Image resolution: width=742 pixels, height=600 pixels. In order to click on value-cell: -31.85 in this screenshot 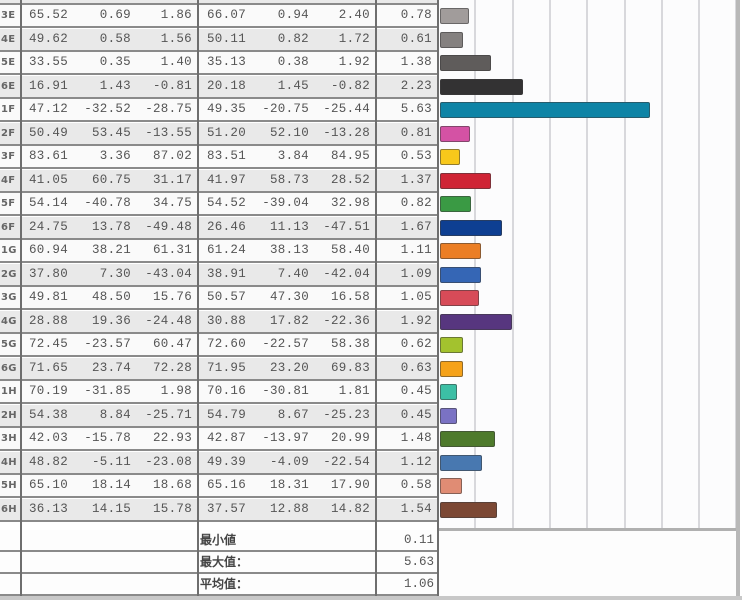, I will do `click(107, 391)`.